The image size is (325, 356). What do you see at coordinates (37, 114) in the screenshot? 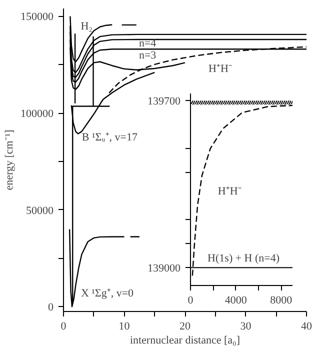
I see `y-tick-label: 100000` at bounding box center [37, 114].